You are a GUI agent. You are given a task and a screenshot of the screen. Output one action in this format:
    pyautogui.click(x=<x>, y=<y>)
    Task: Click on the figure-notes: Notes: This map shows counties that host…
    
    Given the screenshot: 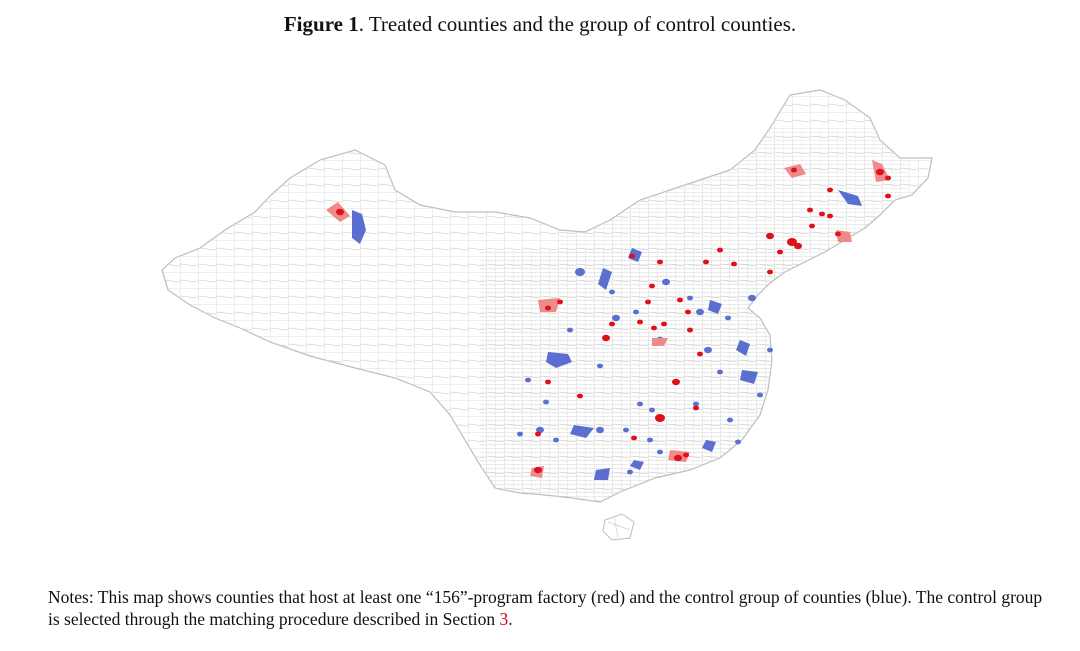 What is the action you would take?
    pyautogui.click(x=548, y=608)
    